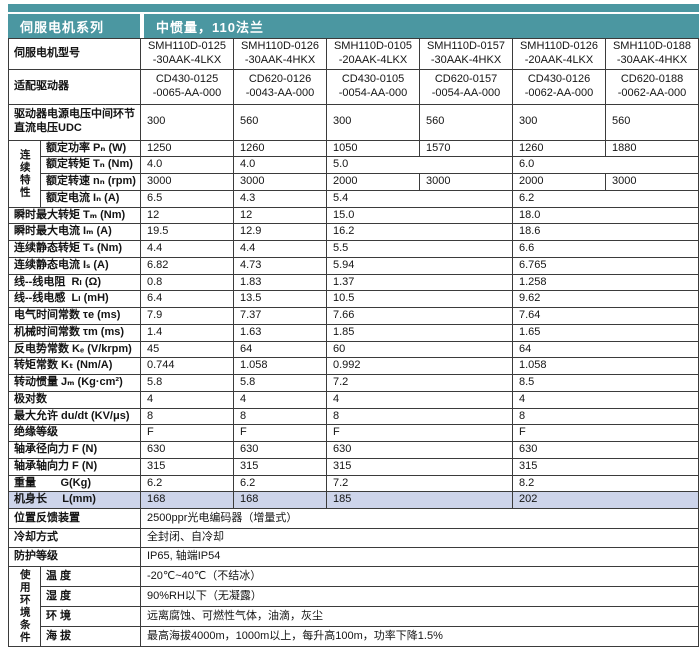  Describe the element at coordinates (90, 636) in the screenshot. I see `row-label: 海 拔` at that location.